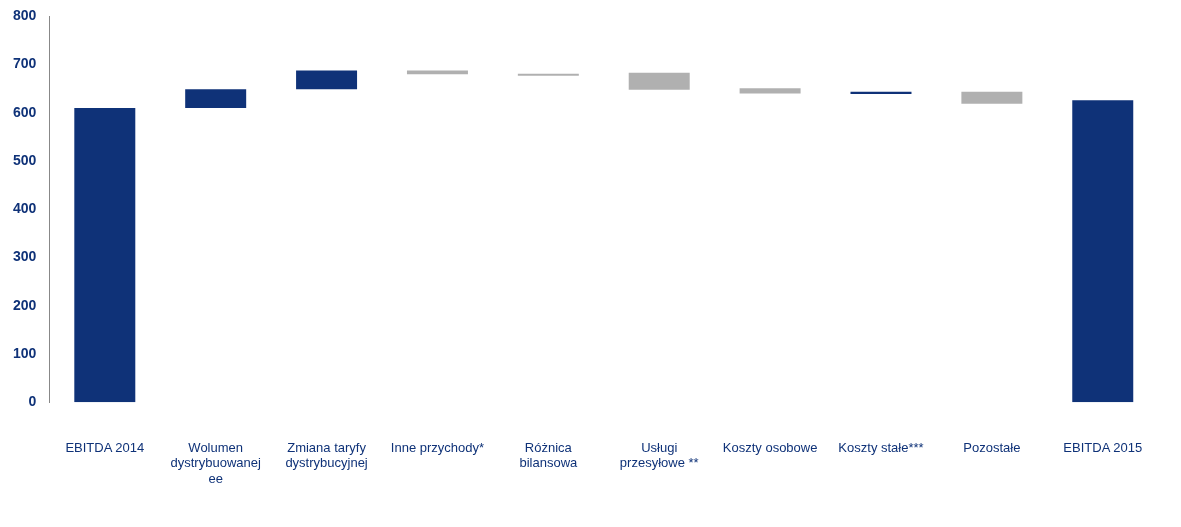 The image size is (1181, 527). I want to click on y-tick-label: 700, so click(25, 63).